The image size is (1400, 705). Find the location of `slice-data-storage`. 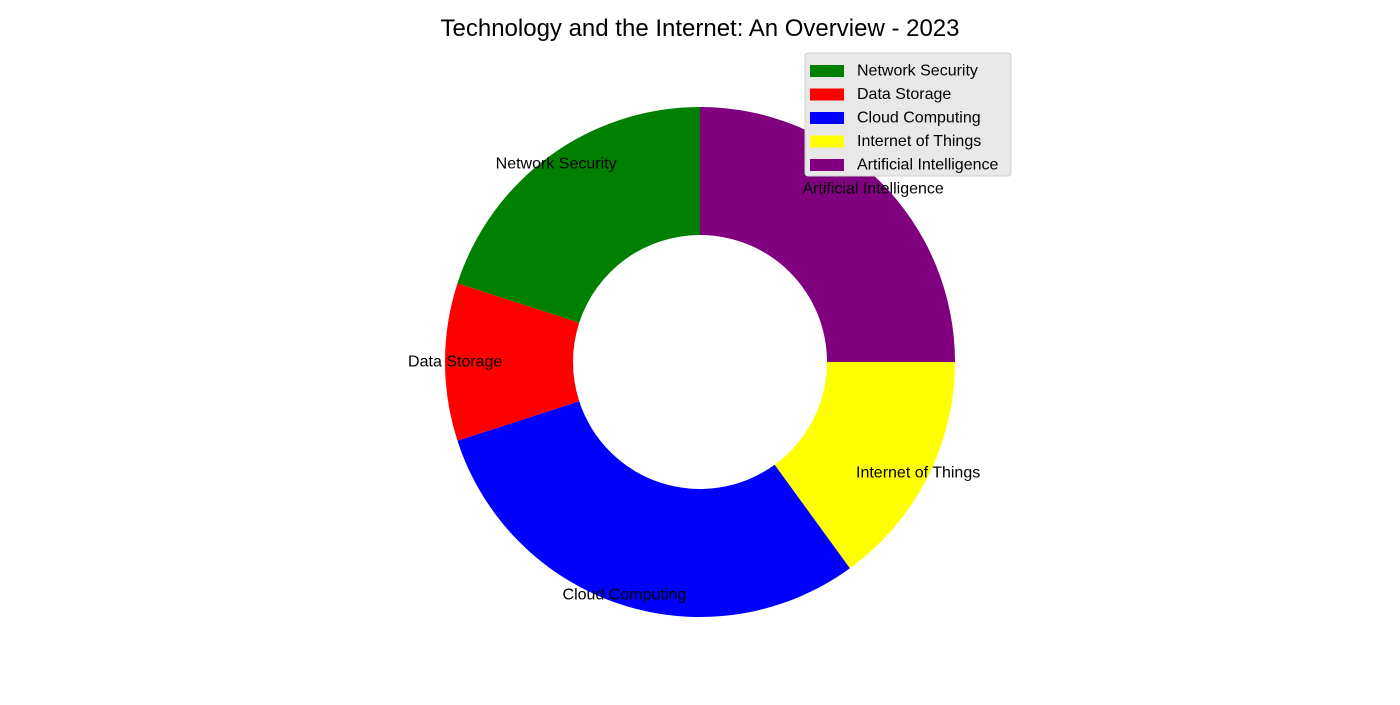

slice-data-storage is located at coordinates (512, 362).